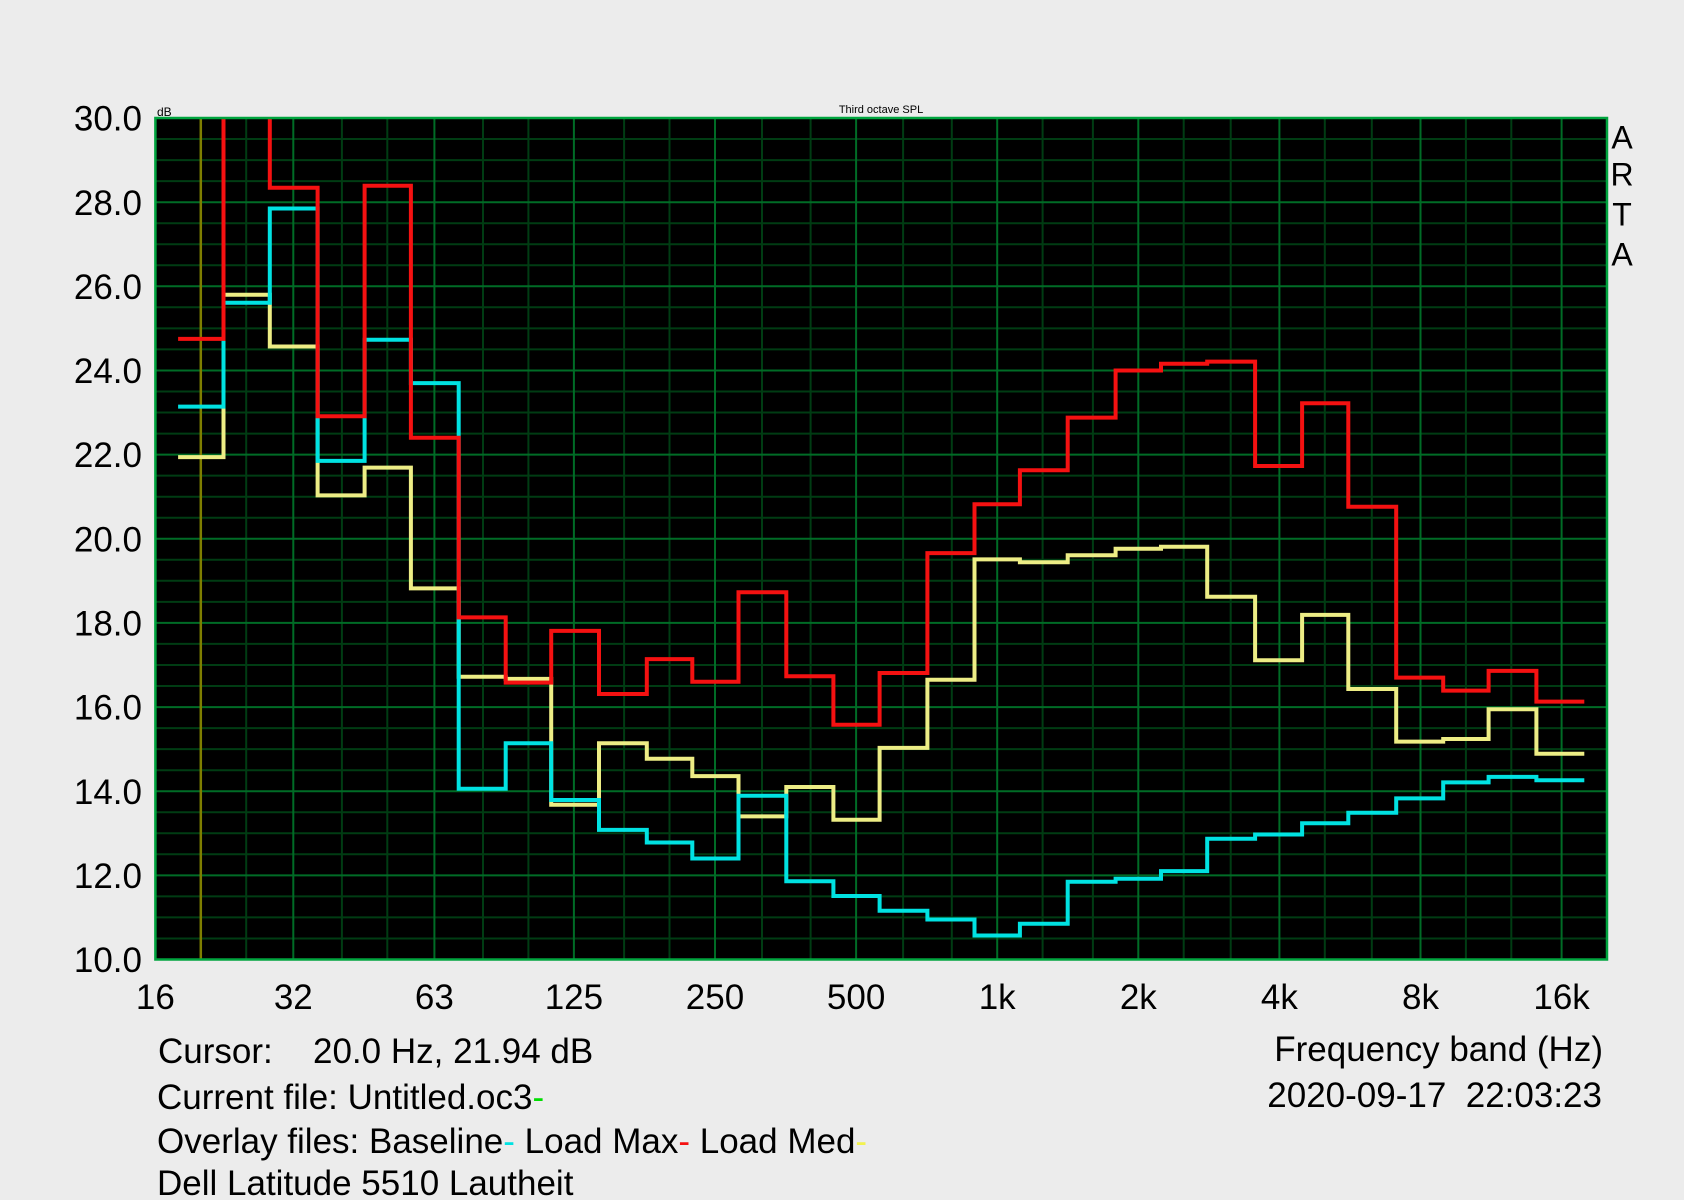  I want to click on svg-text: 2020-09-17 22:03:23, so click(1434, 1095).